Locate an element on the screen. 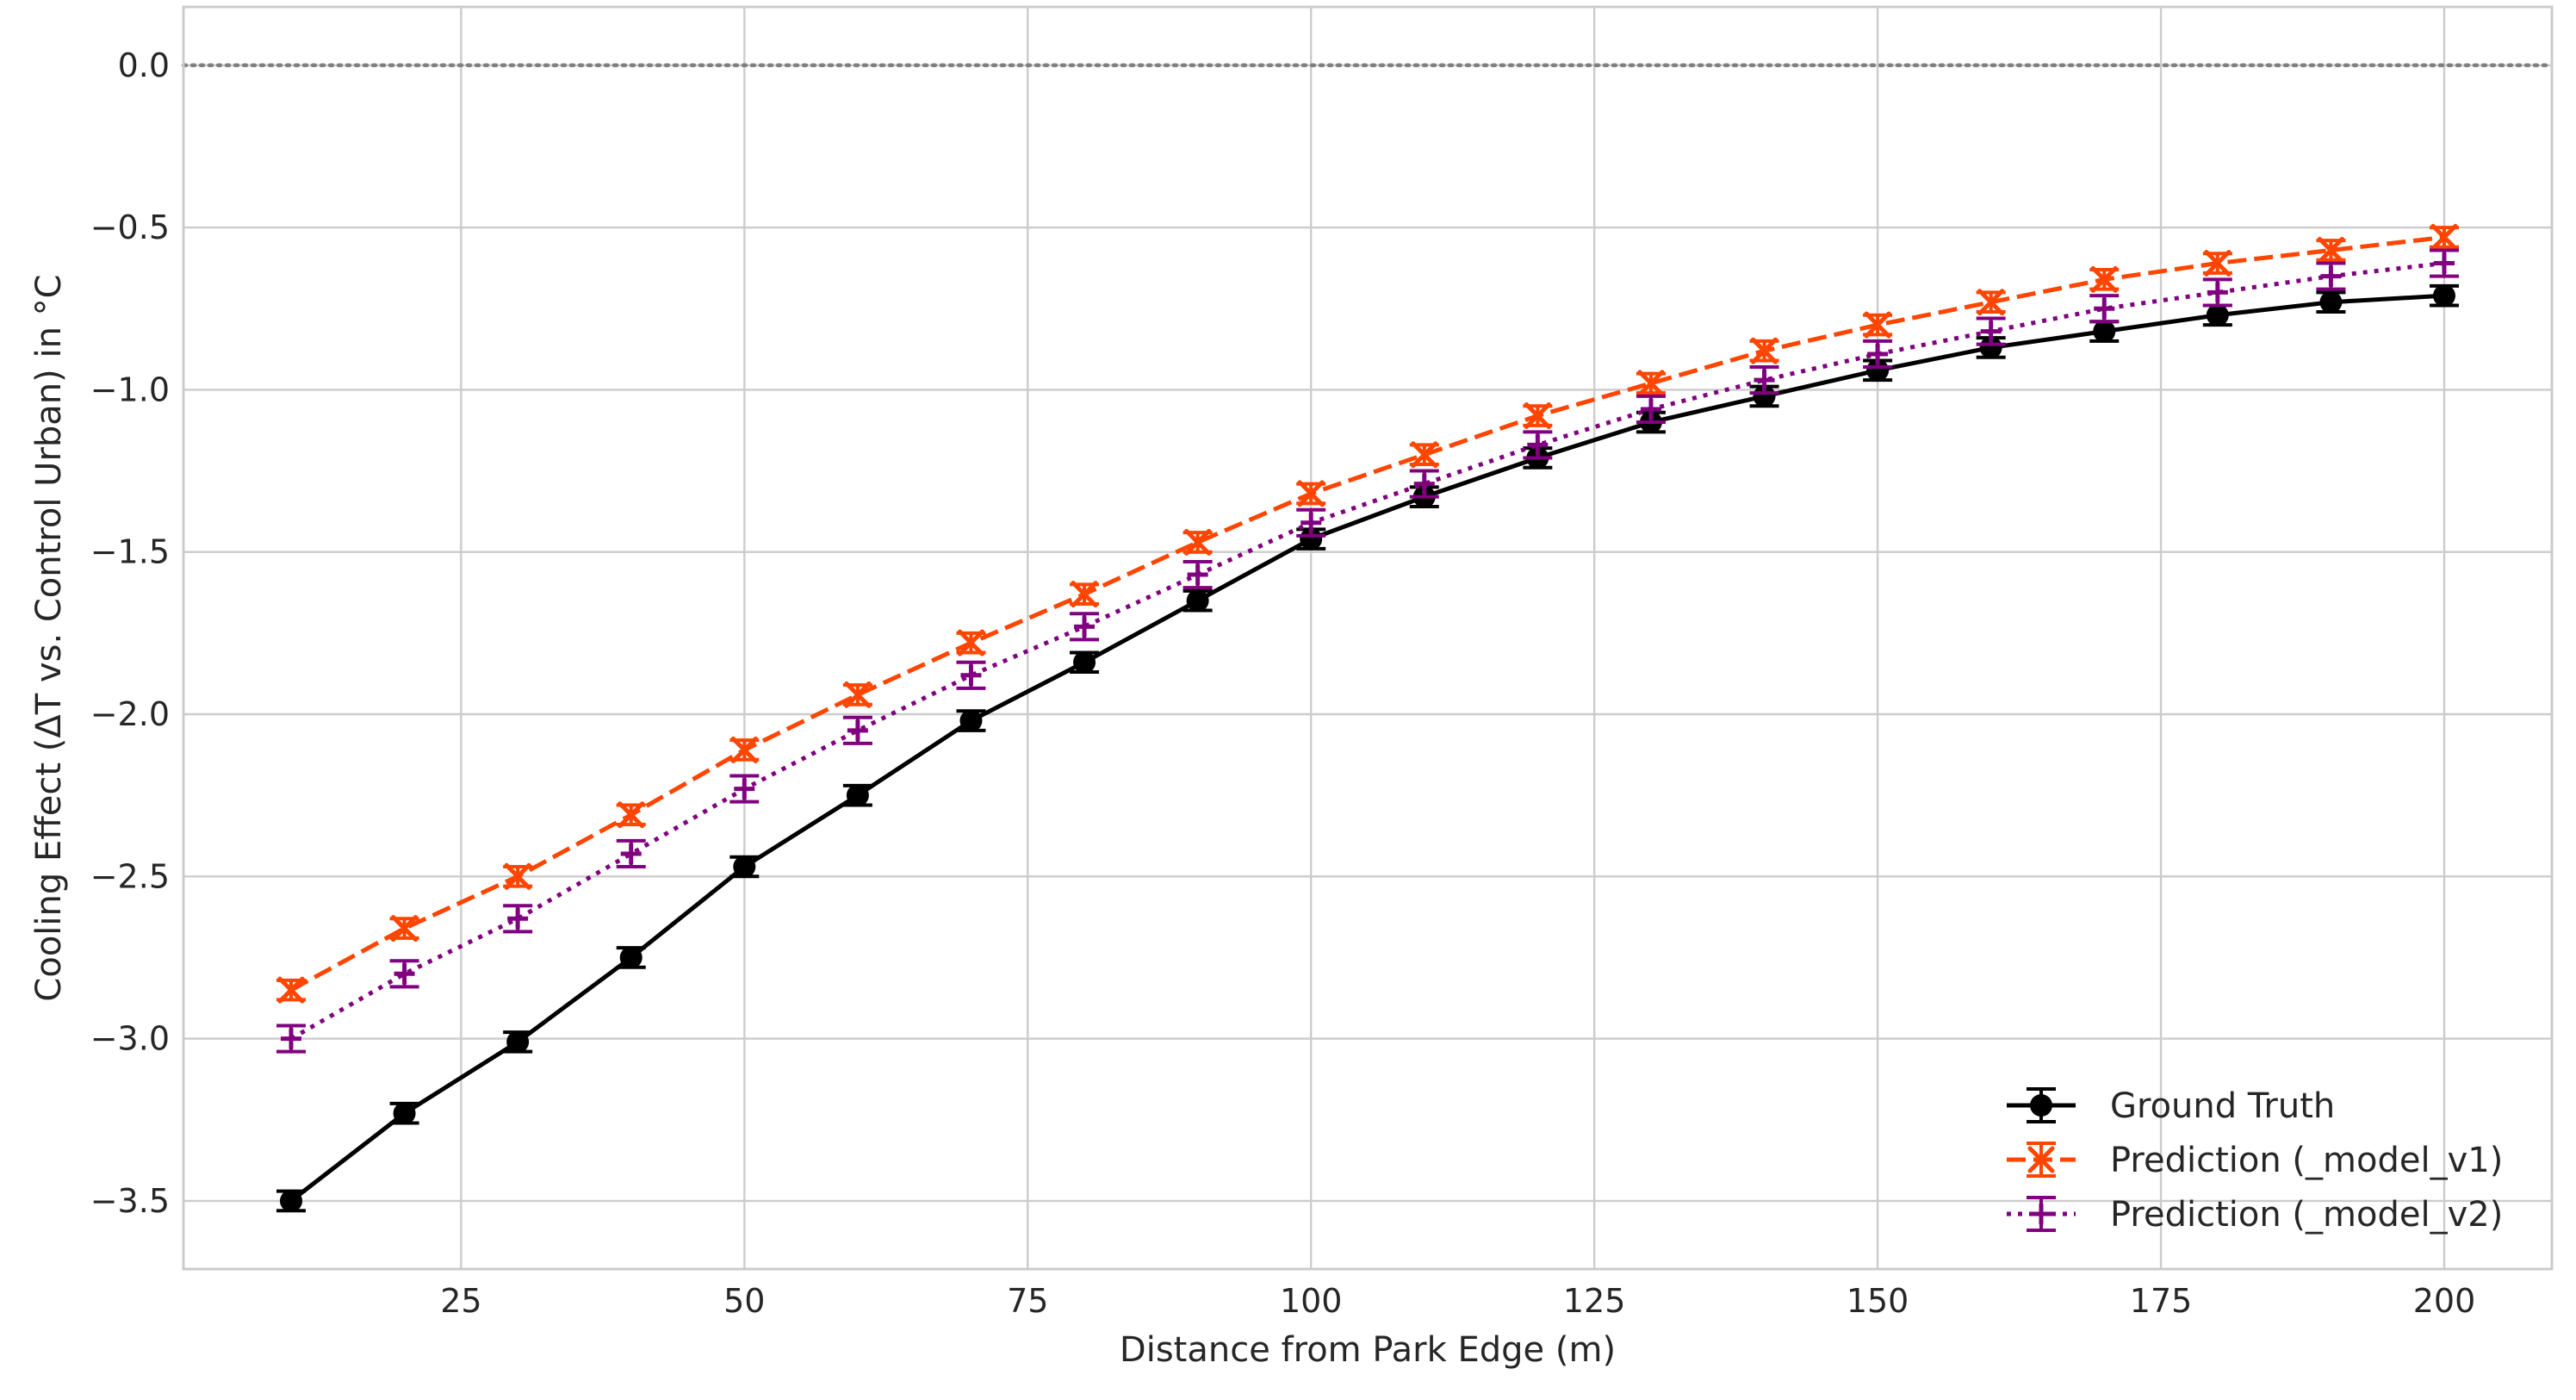  y-tick-label: −2.0 is located at coordinates (130, 714).